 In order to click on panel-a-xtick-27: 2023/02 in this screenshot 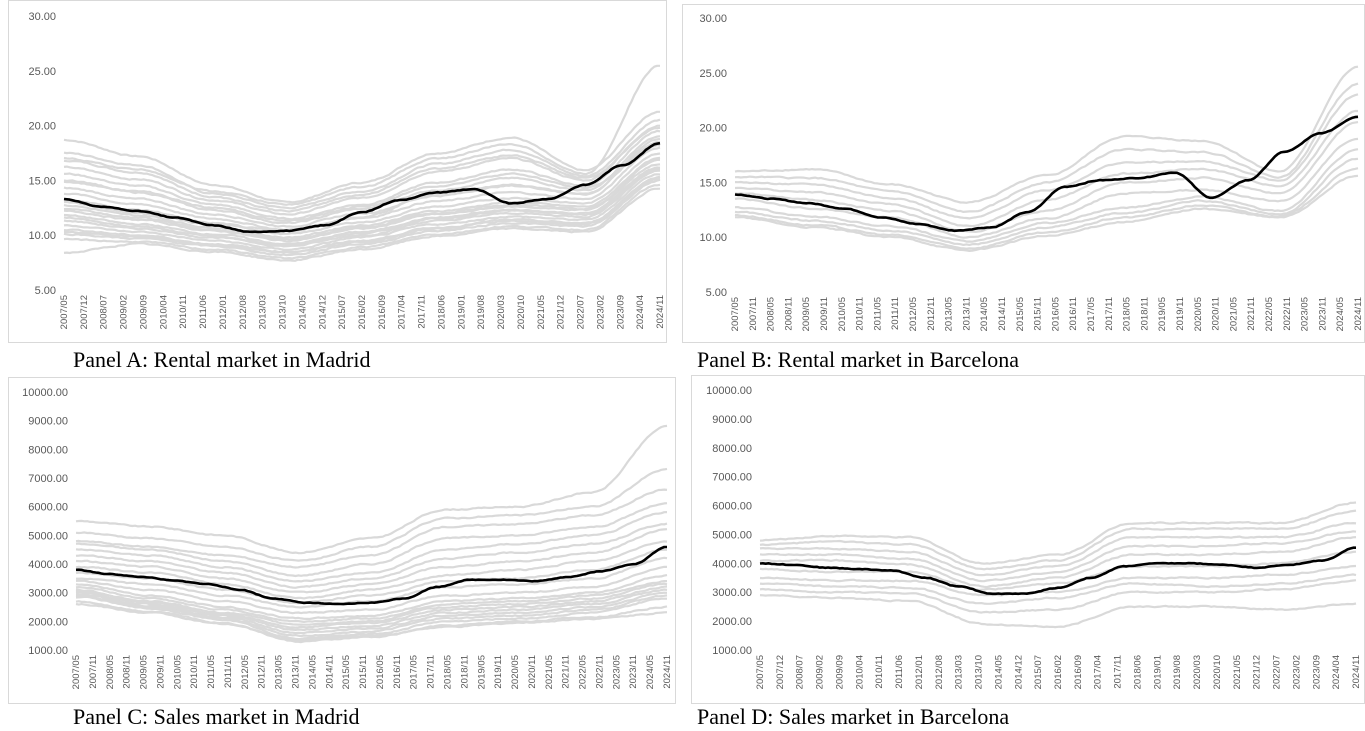, I will do `click(600, 312)`.